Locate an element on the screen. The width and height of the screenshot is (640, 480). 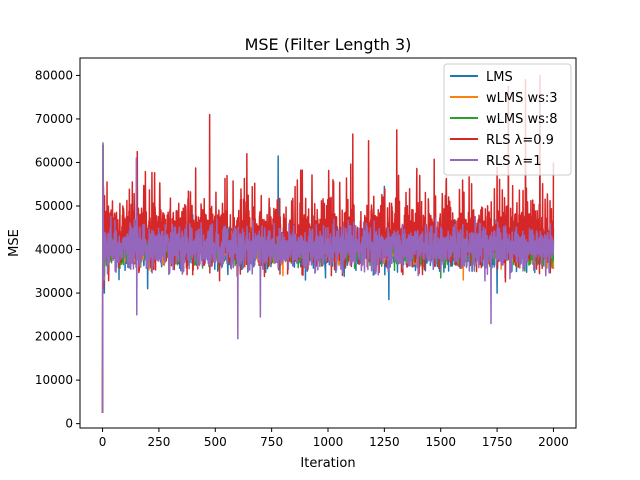
x-tick-label: 250 is located at coordinates (158, 442).